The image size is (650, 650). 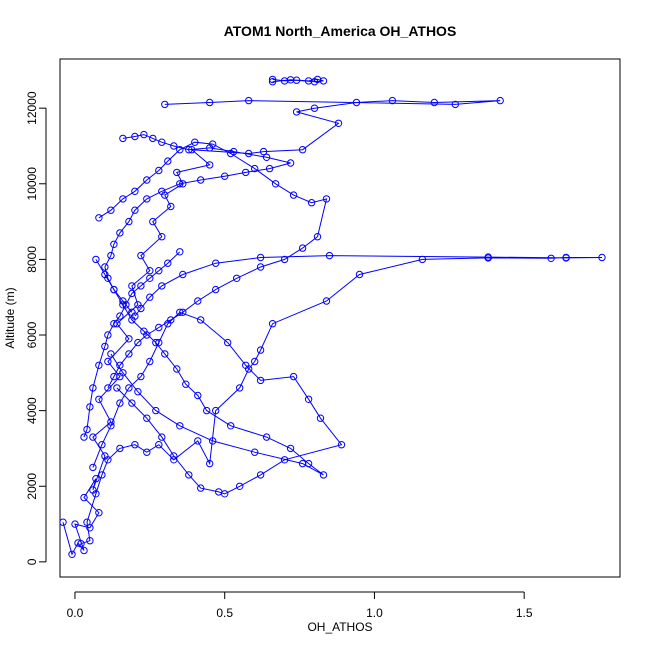 I want to click on y-tick-label: 6000, so click(x=32, y=334).